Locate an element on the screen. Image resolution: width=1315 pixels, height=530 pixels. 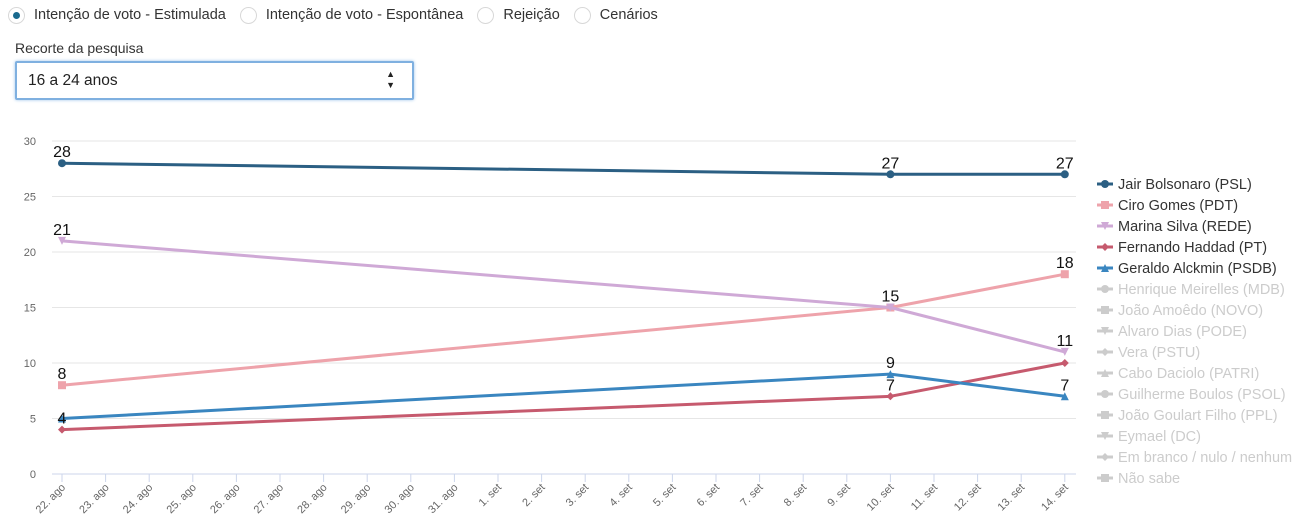
legend-label: João Amoêdo (NOVO) is located at coordinates (1190, 311).